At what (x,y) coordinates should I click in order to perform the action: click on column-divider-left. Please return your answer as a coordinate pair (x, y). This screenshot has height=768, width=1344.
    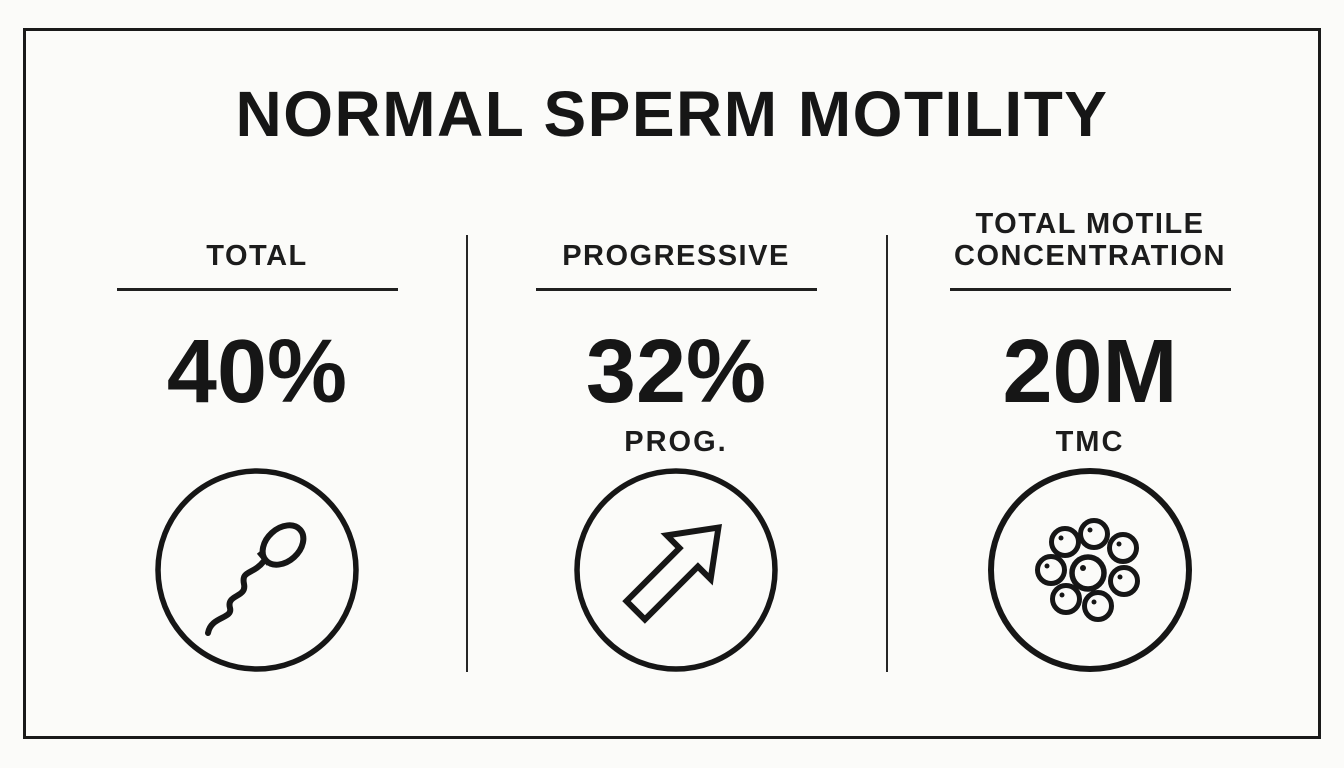
    Looking at the image, I should click on (467, 453).